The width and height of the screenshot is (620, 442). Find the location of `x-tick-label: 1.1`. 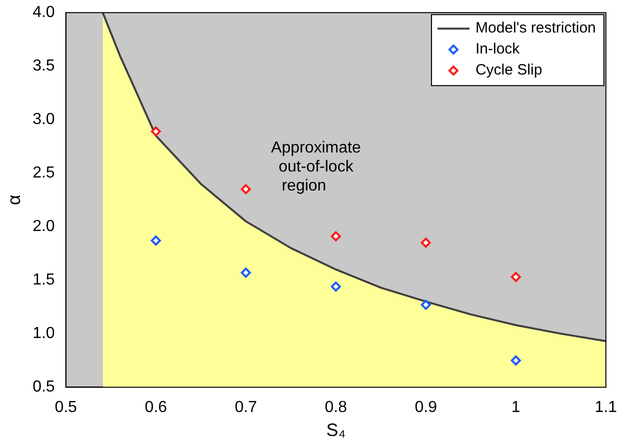

x-tick-label: 1.1 is located at coordinates (606, 407).